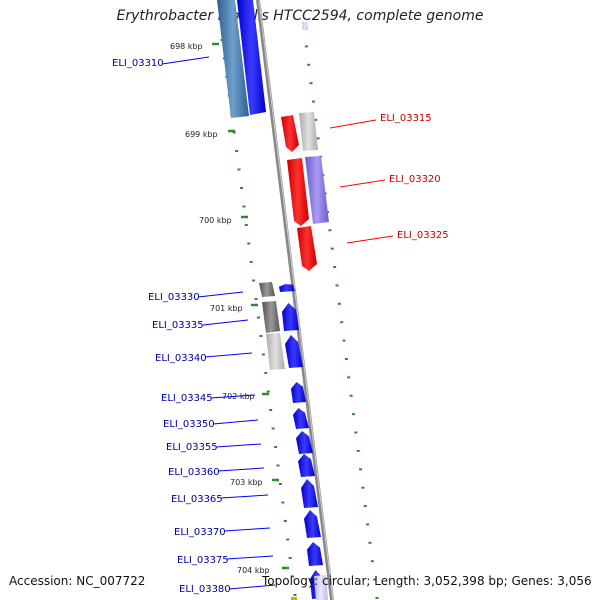 The width and height of the screenshot is (600, 600). What do you see at coordinates (205, 589) in the screenshot?
I see `gene-label-forward: ELI_03380` at bounding box center [205, 589].